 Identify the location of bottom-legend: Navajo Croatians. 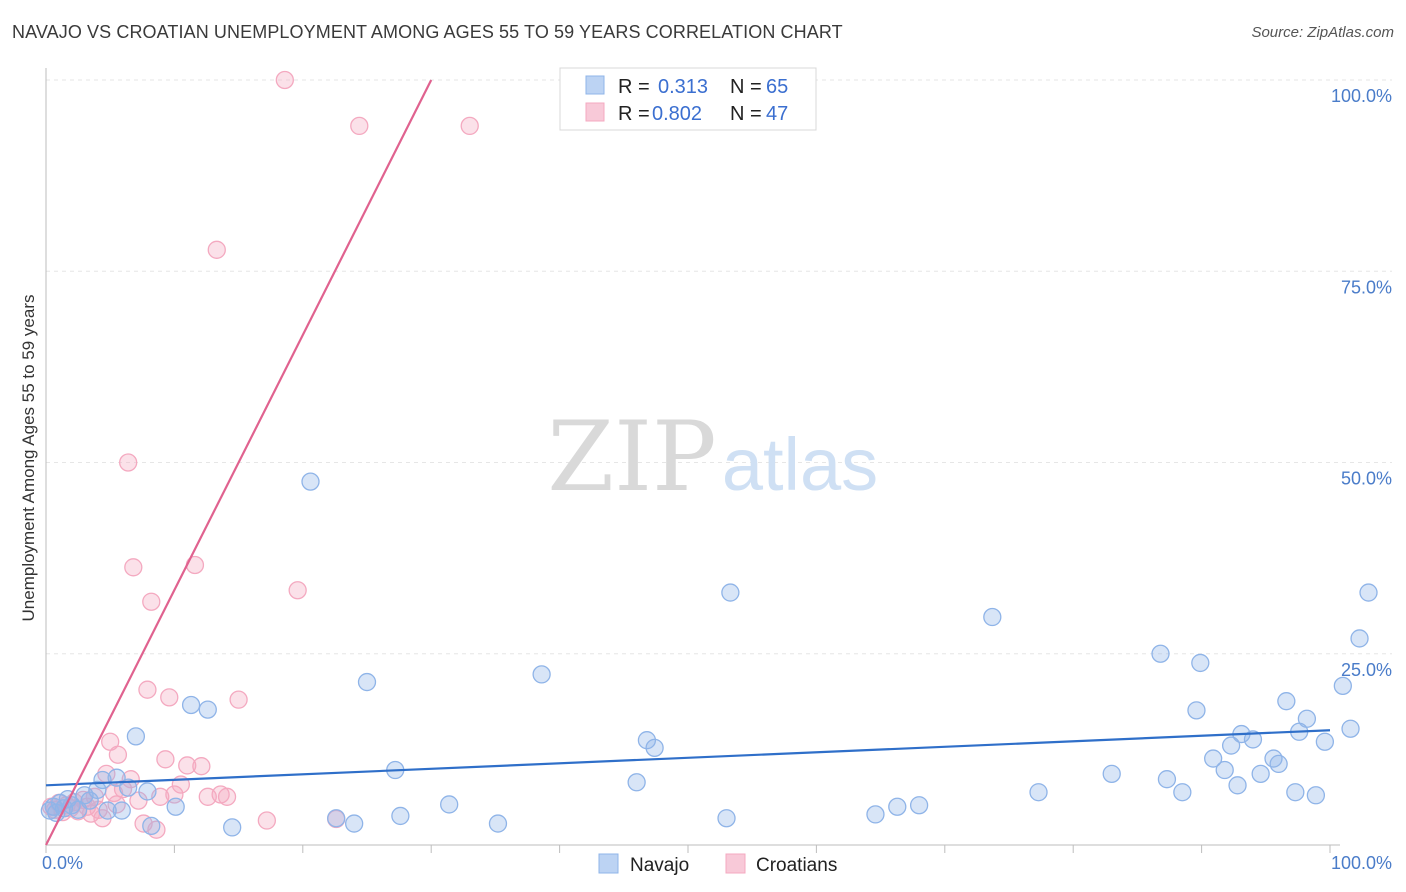
(717, 864).